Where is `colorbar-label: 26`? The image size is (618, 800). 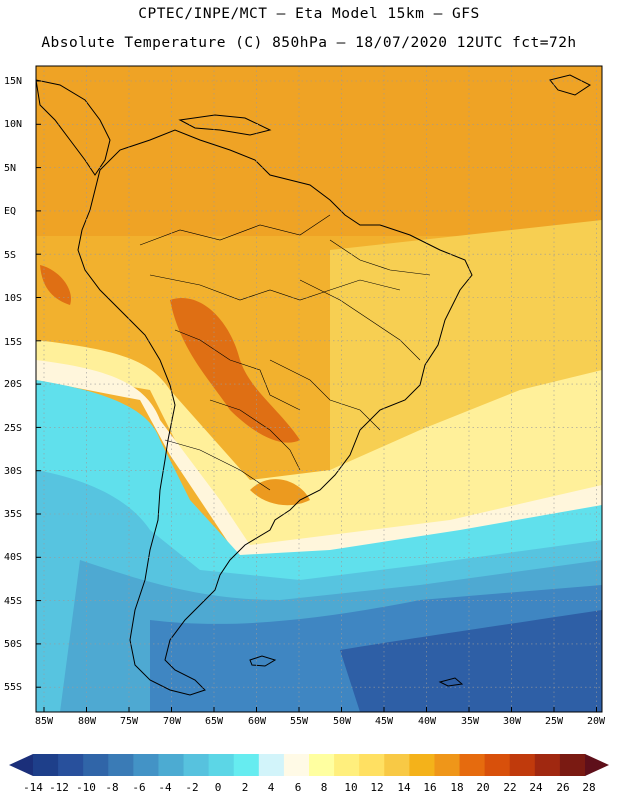
colorbar-label: 26 is located at coordinates (563, 787).